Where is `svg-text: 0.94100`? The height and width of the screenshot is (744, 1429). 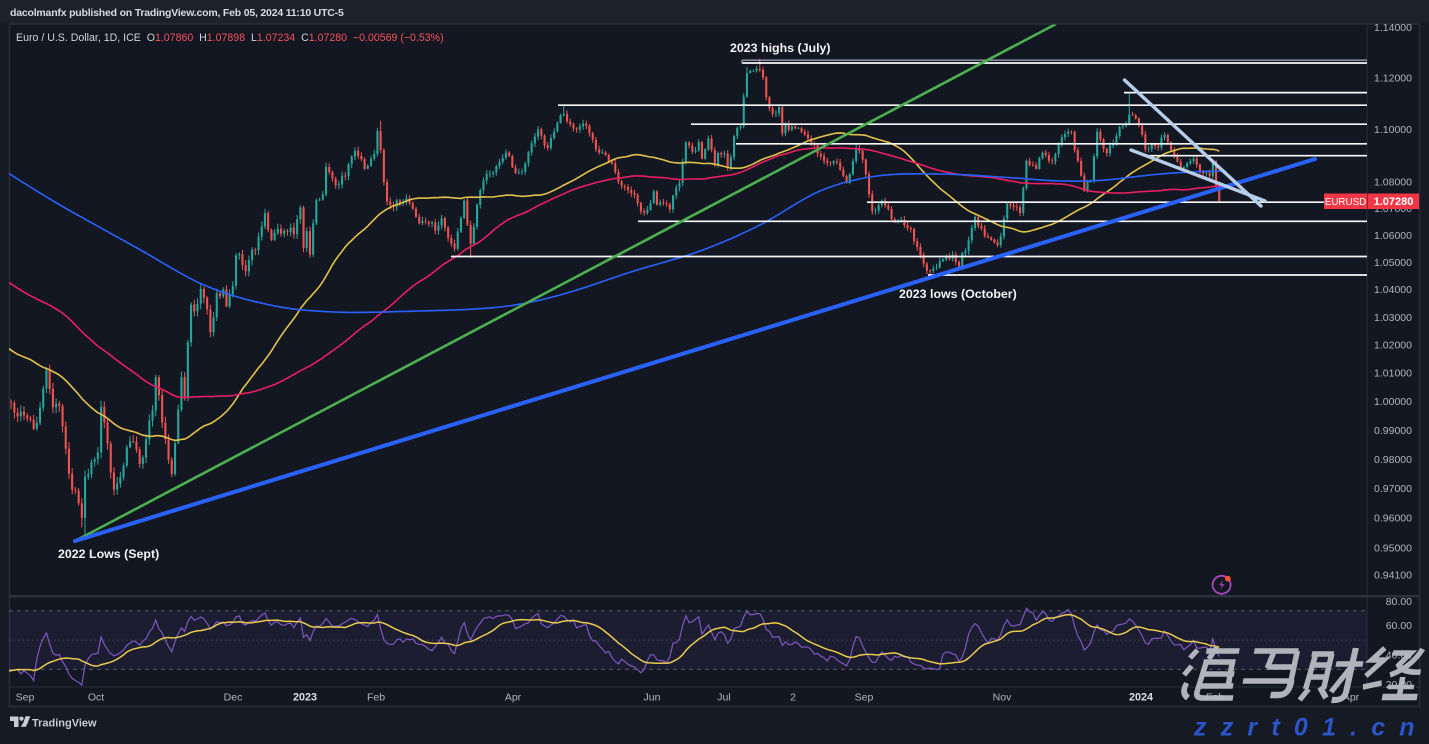
svg-text: 0.94100 is located at coordinates (1393, 576).